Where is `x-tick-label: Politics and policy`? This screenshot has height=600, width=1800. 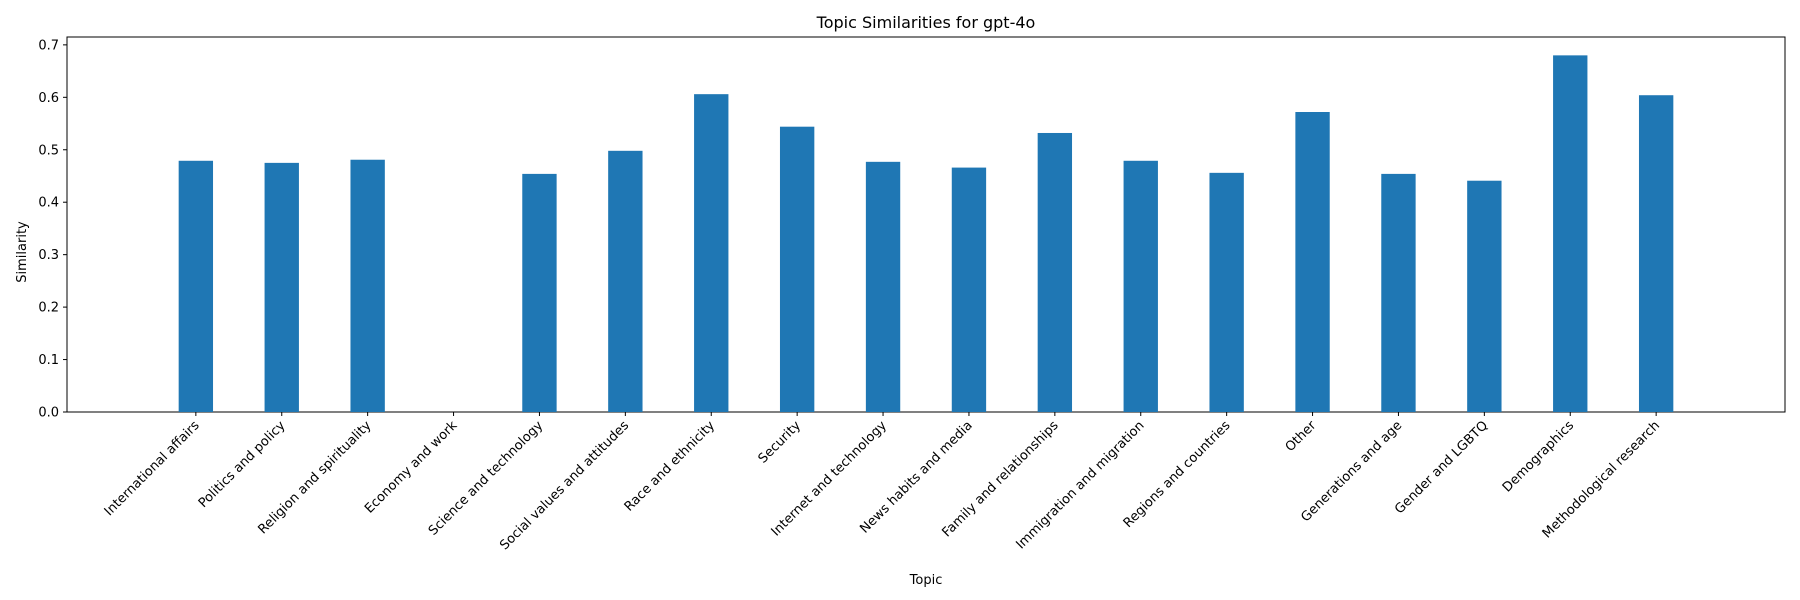
x-tick-label: Politics and policy is located at coordinates (242, 464).